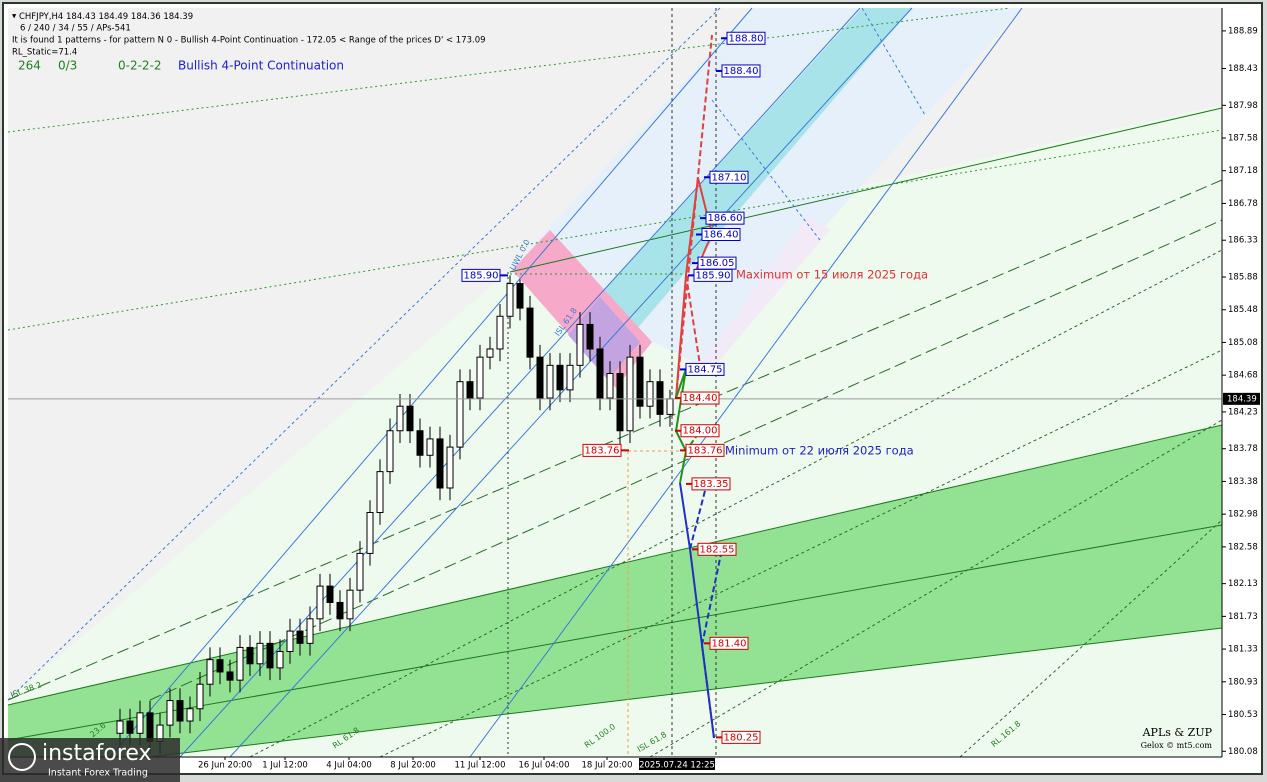 This screenshot has width=1267, height=782. I want to click on watermark-icon, so click(22, 757).